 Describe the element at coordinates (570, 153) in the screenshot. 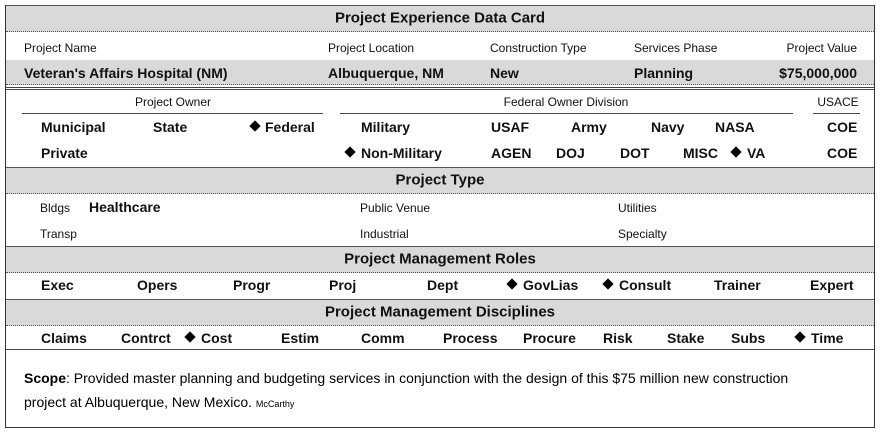

I see `option: DOJ` at that location.